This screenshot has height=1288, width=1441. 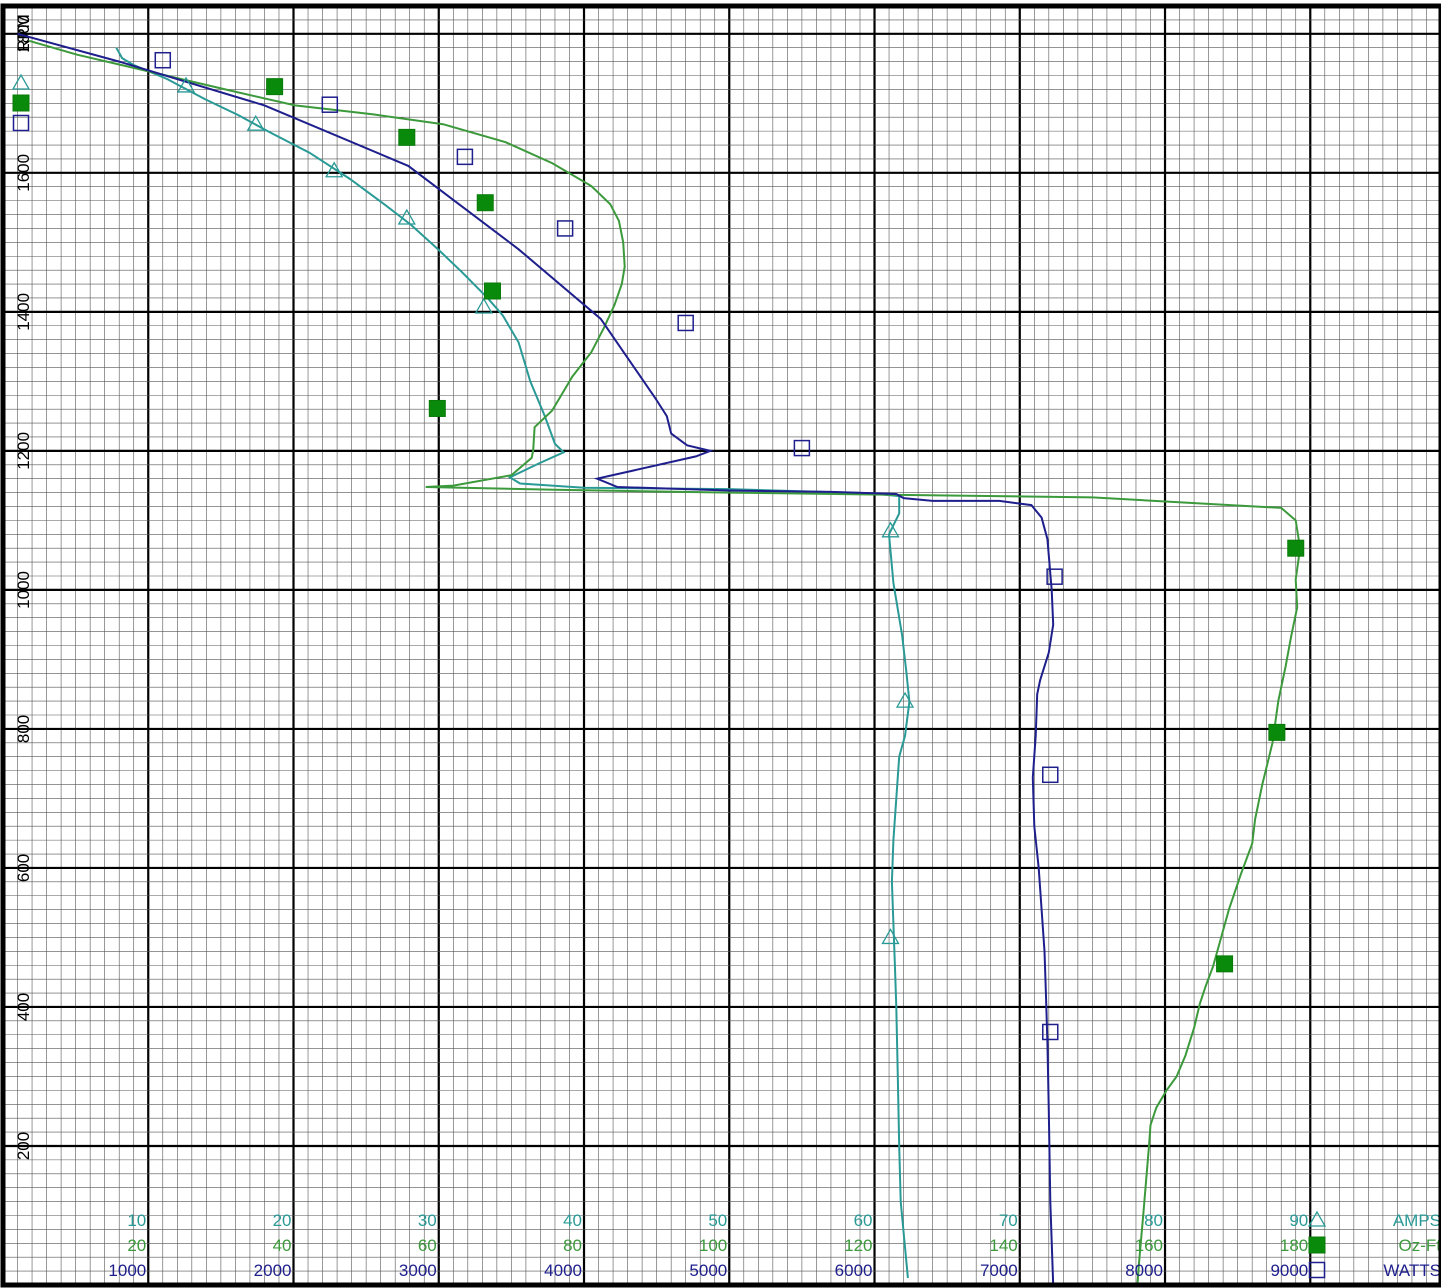 I want to click on y-axis-title: RPM, so click(x=23, y=33).